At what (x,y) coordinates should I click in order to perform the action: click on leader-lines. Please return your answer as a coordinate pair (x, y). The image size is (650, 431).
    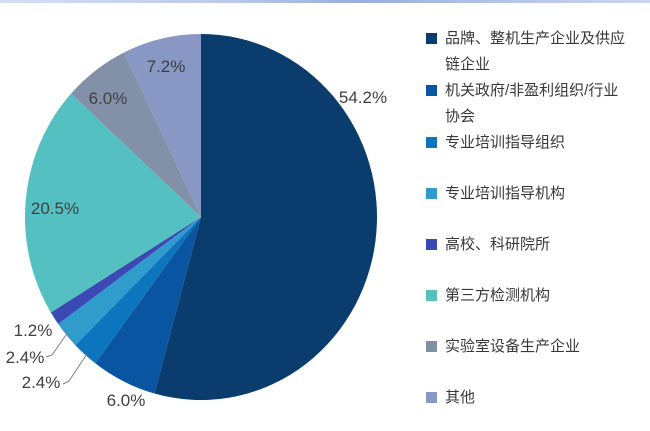
    Looking at the image, I should click on (66, 358).